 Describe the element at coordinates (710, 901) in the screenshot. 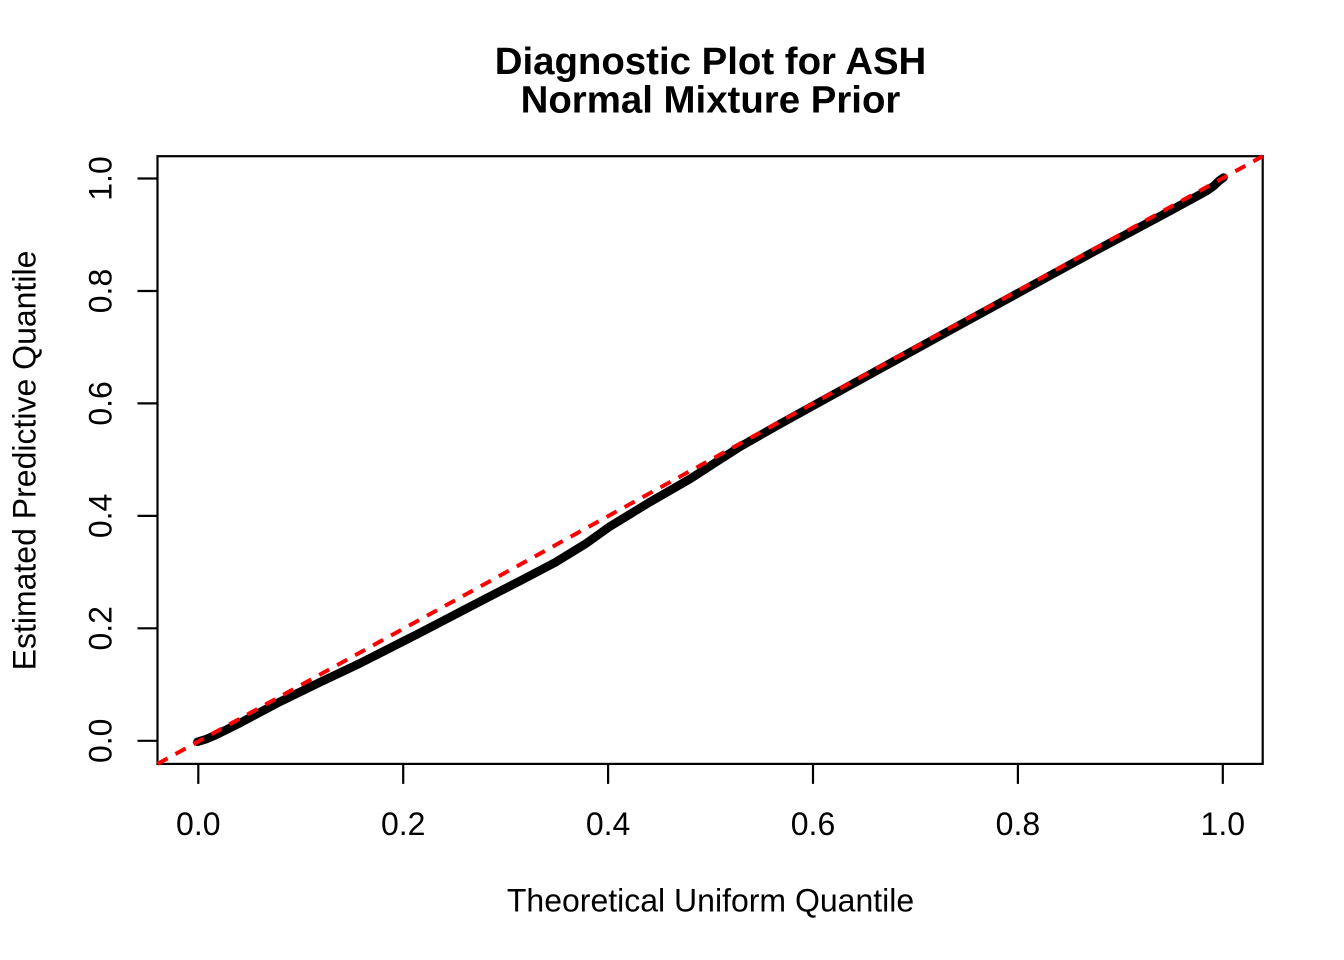

I see `svg-text: Theoretical Uniform Quantile` at that location.